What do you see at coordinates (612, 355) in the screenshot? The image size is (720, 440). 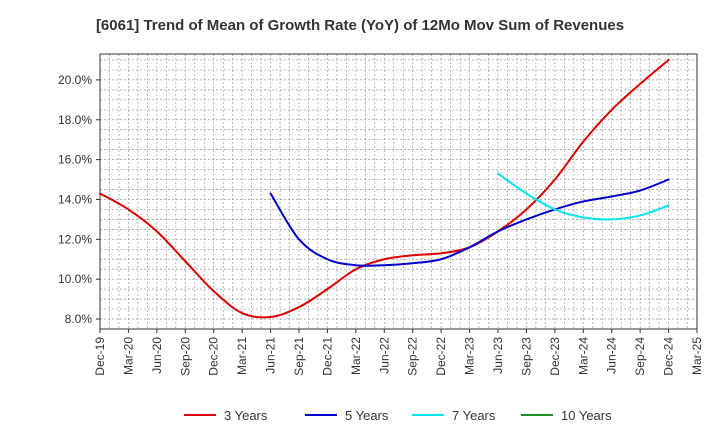 I see `x-tick-label: Jun-24` at bounding box center [612, 355].